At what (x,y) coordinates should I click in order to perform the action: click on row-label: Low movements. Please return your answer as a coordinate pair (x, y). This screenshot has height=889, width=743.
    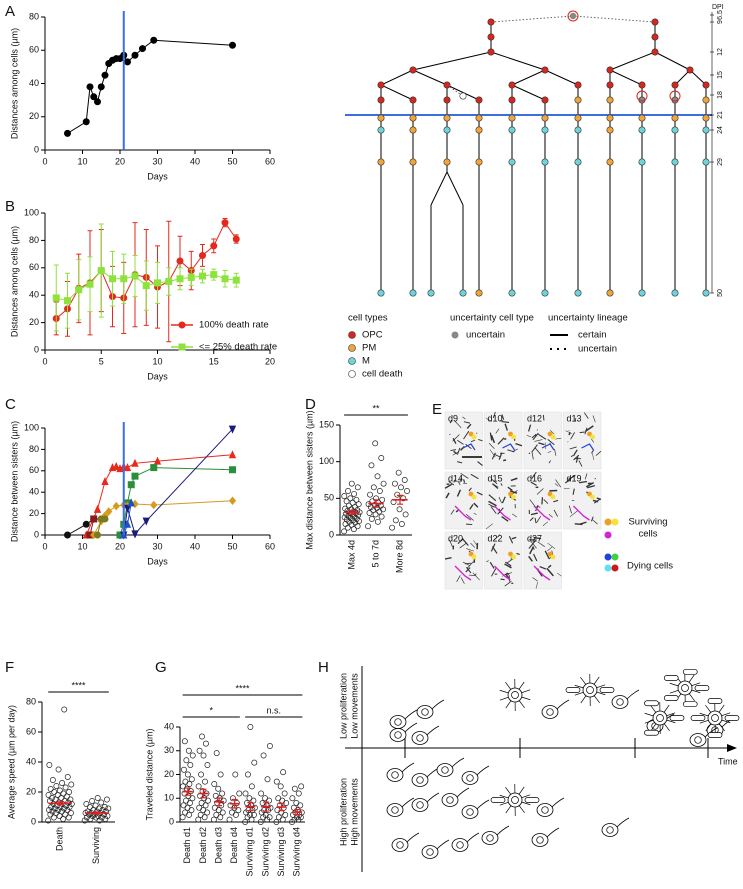
    Looking at the image, I should click on (354, 706).